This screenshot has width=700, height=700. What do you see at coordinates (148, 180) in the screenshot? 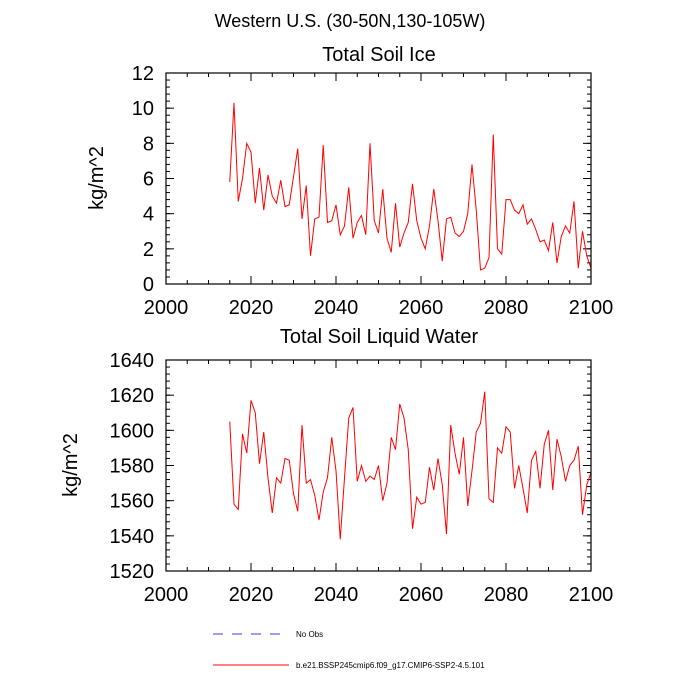
I see `y-tick-label: 6` at bounding box center [148, 180].